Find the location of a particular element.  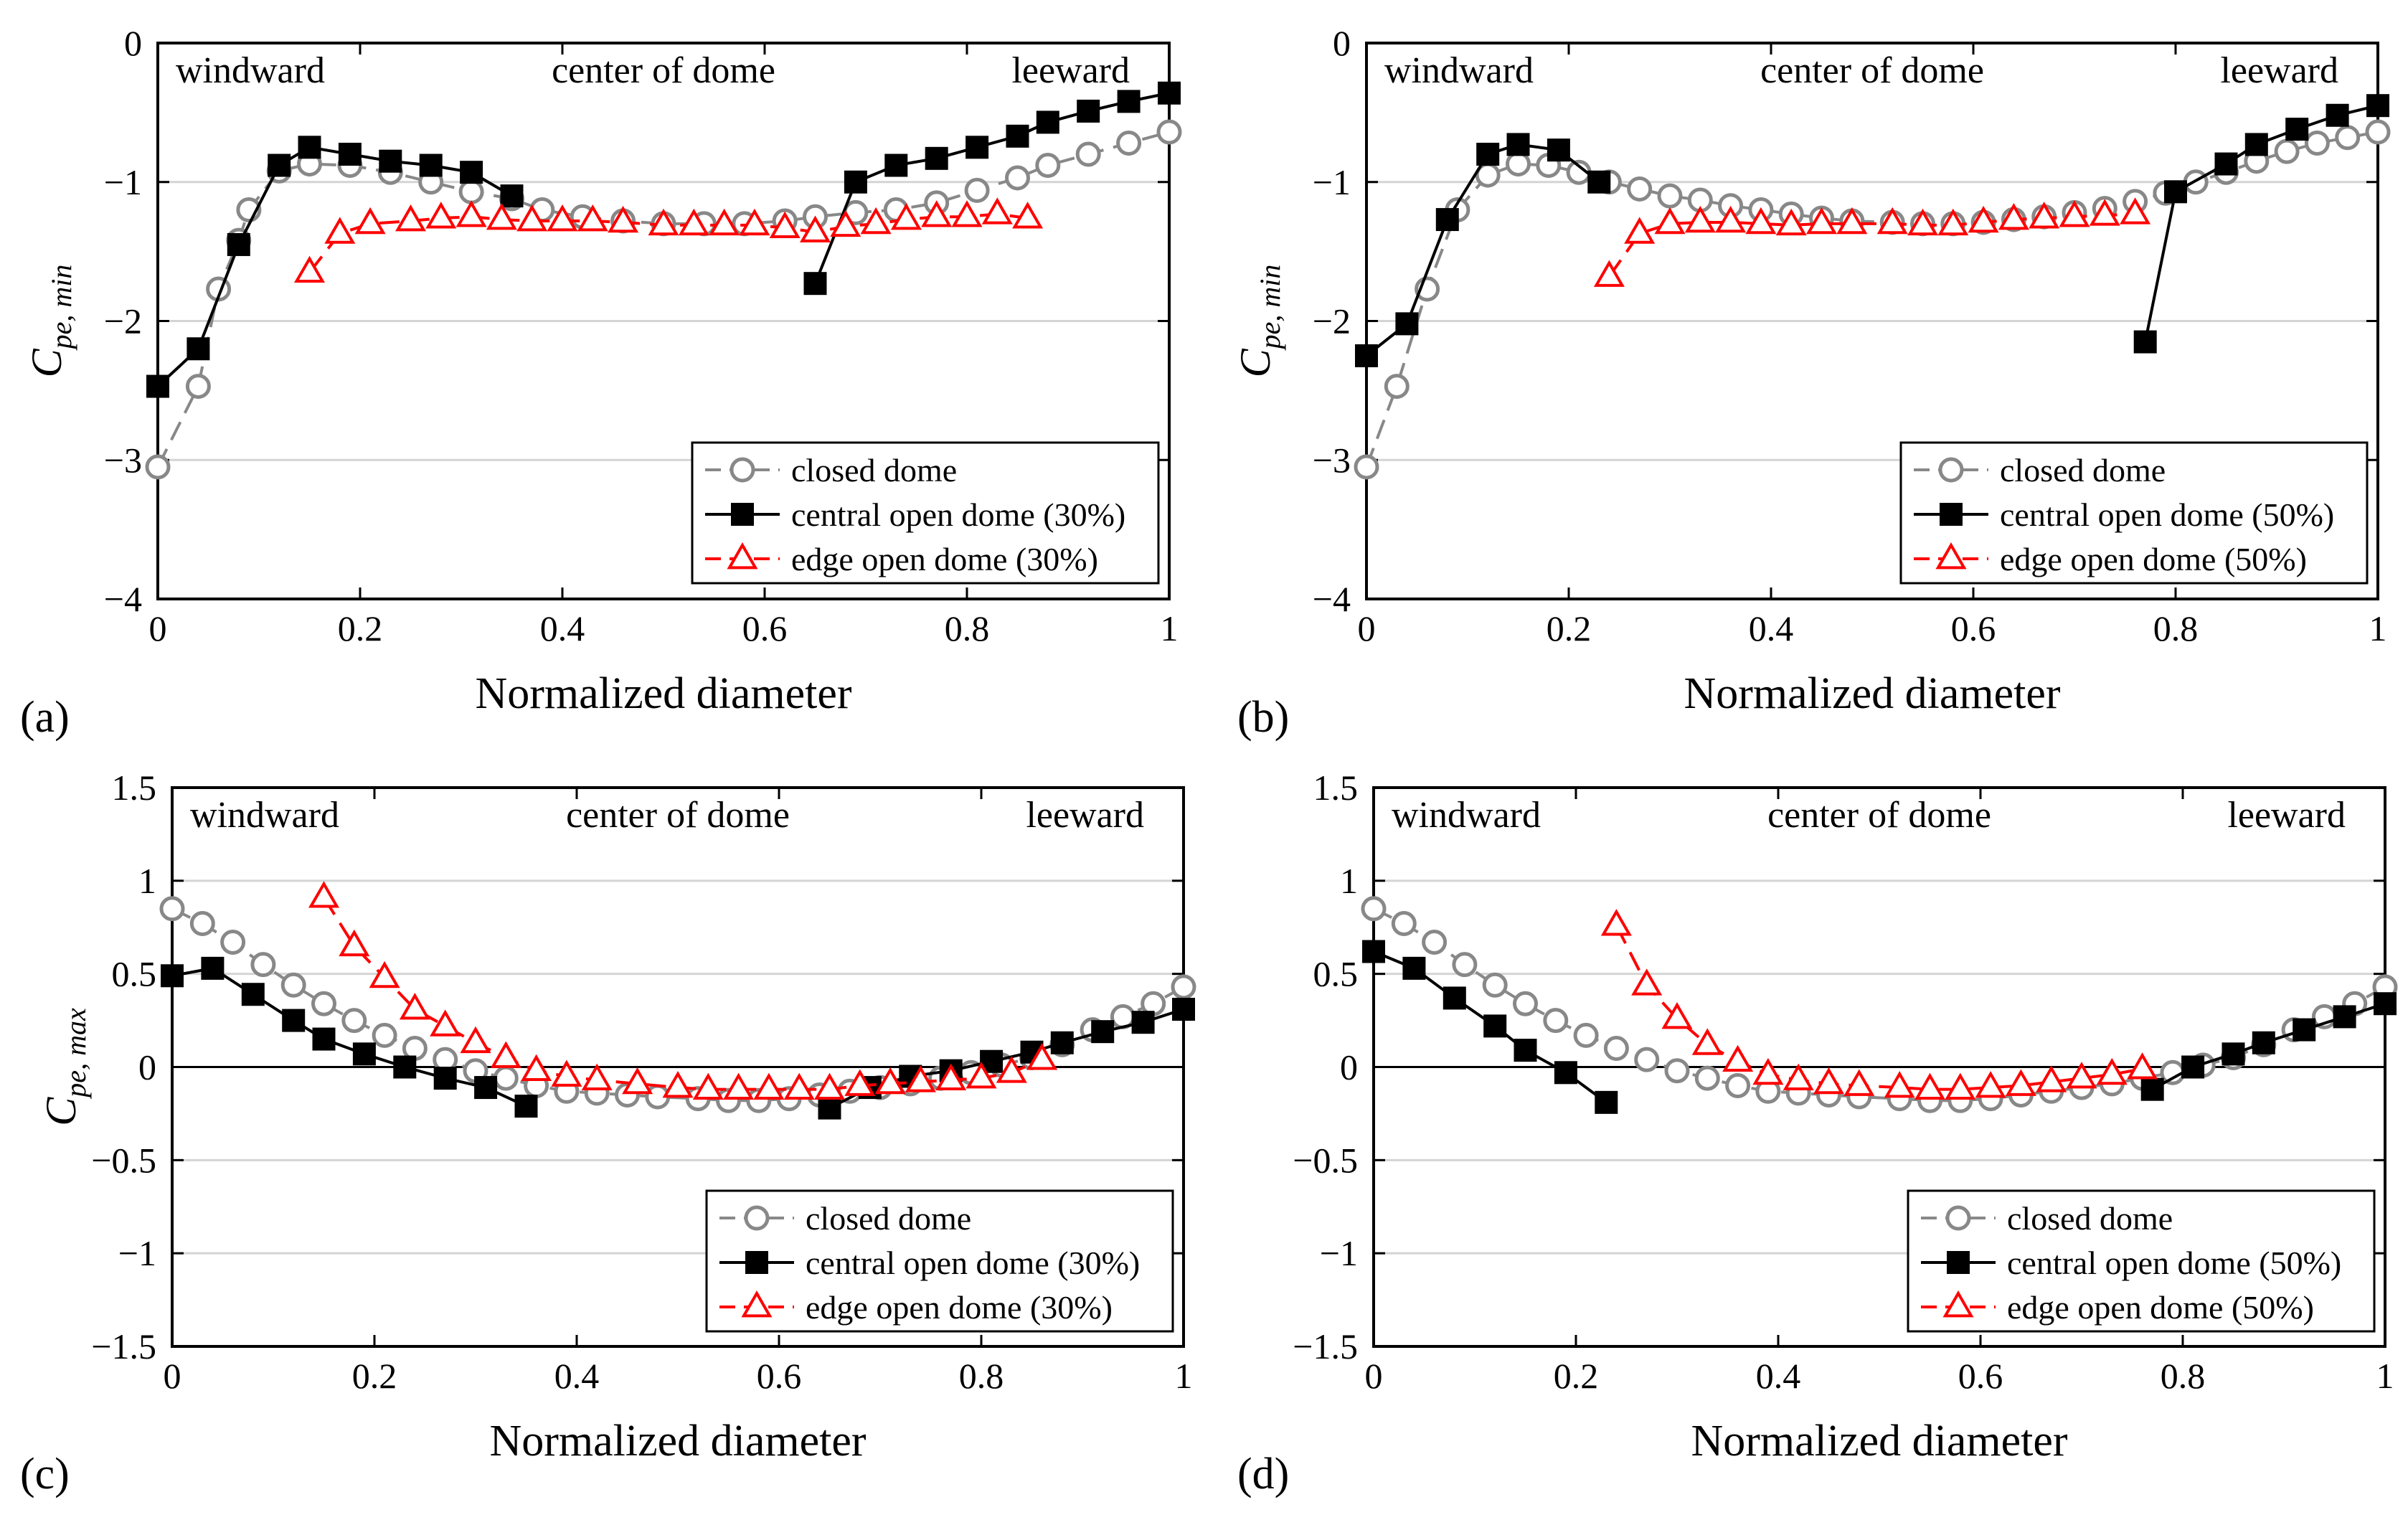

y-tick-label: −1.5 is located at coordinates (123, 1346).